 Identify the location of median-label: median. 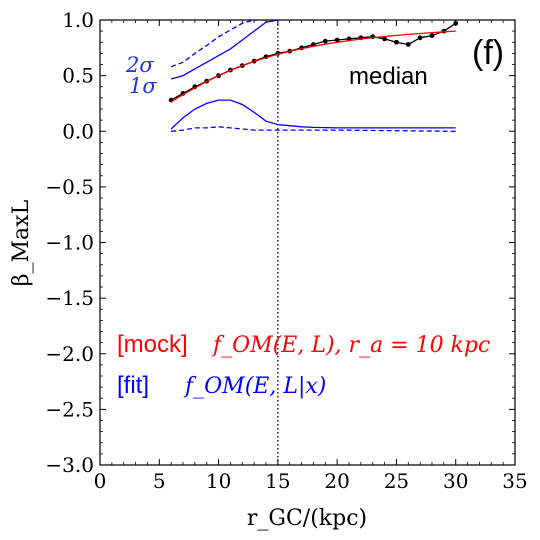
(388, 76).